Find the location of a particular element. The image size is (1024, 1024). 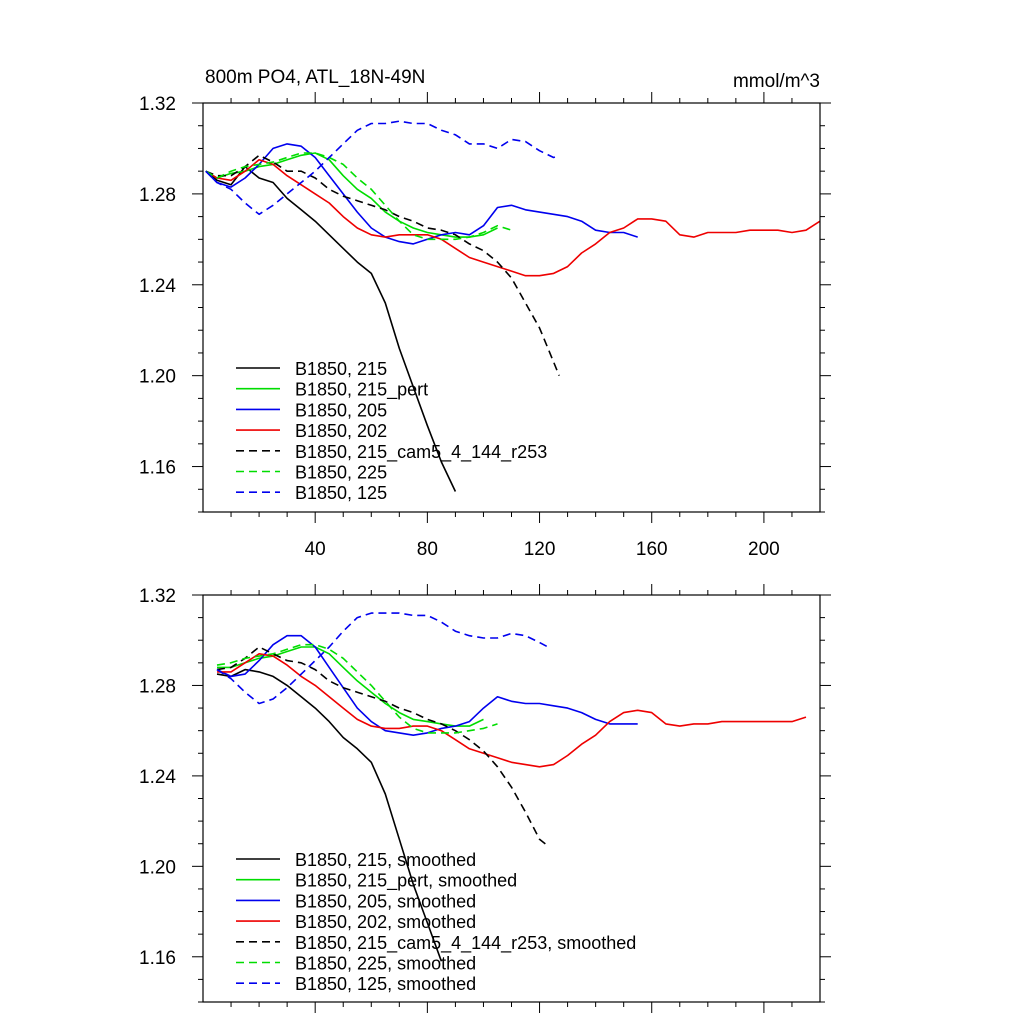

legend-label-2: B1850, 215_pert, smoothed is located at coordinates (406, 881).